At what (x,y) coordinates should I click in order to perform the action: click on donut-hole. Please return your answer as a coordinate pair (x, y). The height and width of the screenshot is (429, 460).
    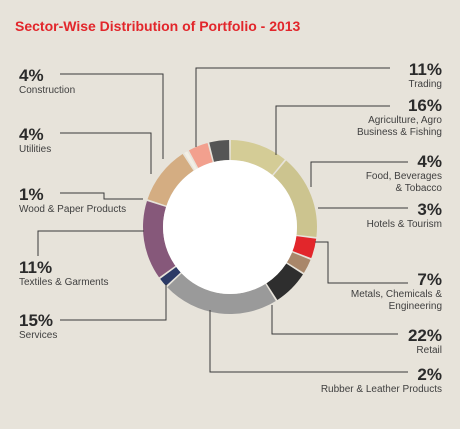
    Looking at the image, I should click on (230, 227).